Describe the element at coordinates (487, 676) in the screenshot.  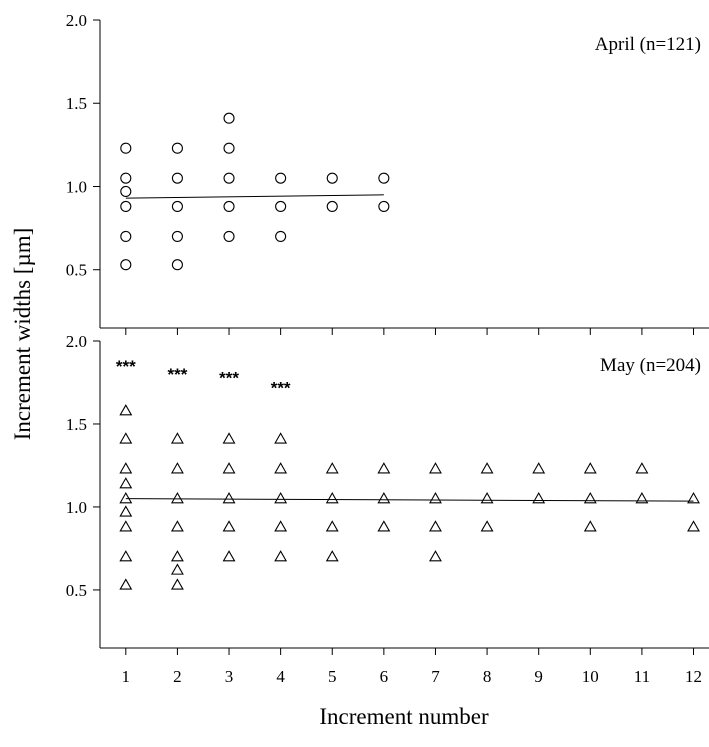
I see `x-tick-label: 8` at that location.